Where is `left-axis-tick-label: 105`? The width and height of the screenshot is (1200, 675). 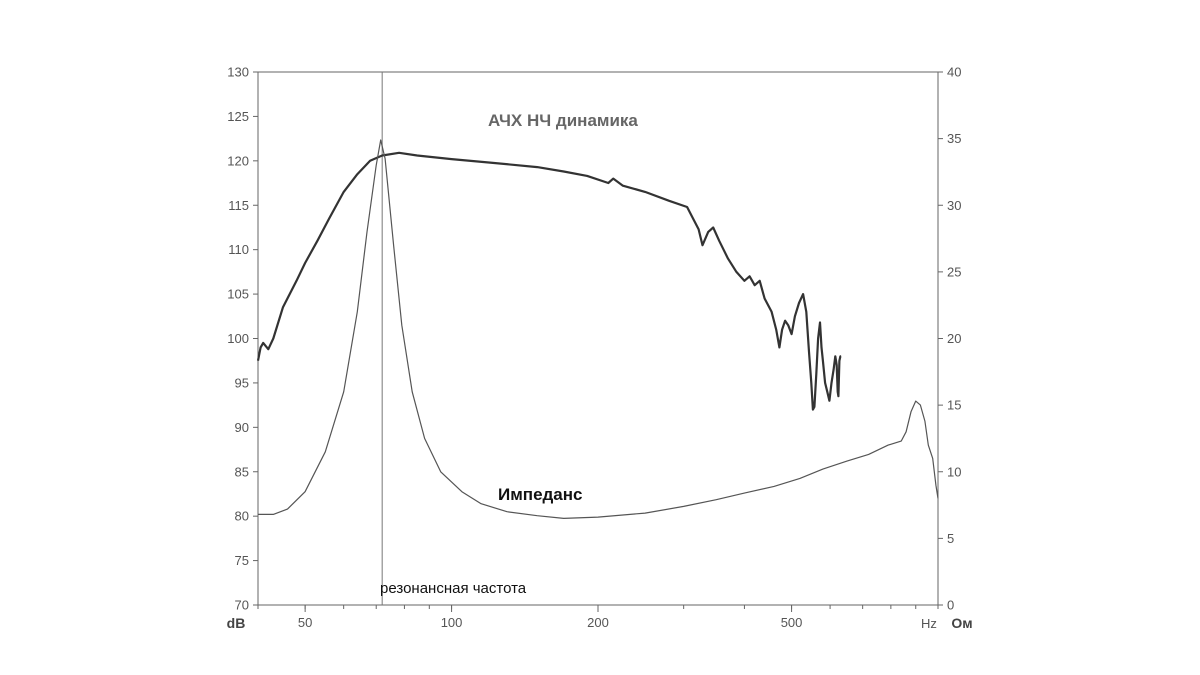 left-axis-tick-label: 105 is located at coordinates (238, 294).